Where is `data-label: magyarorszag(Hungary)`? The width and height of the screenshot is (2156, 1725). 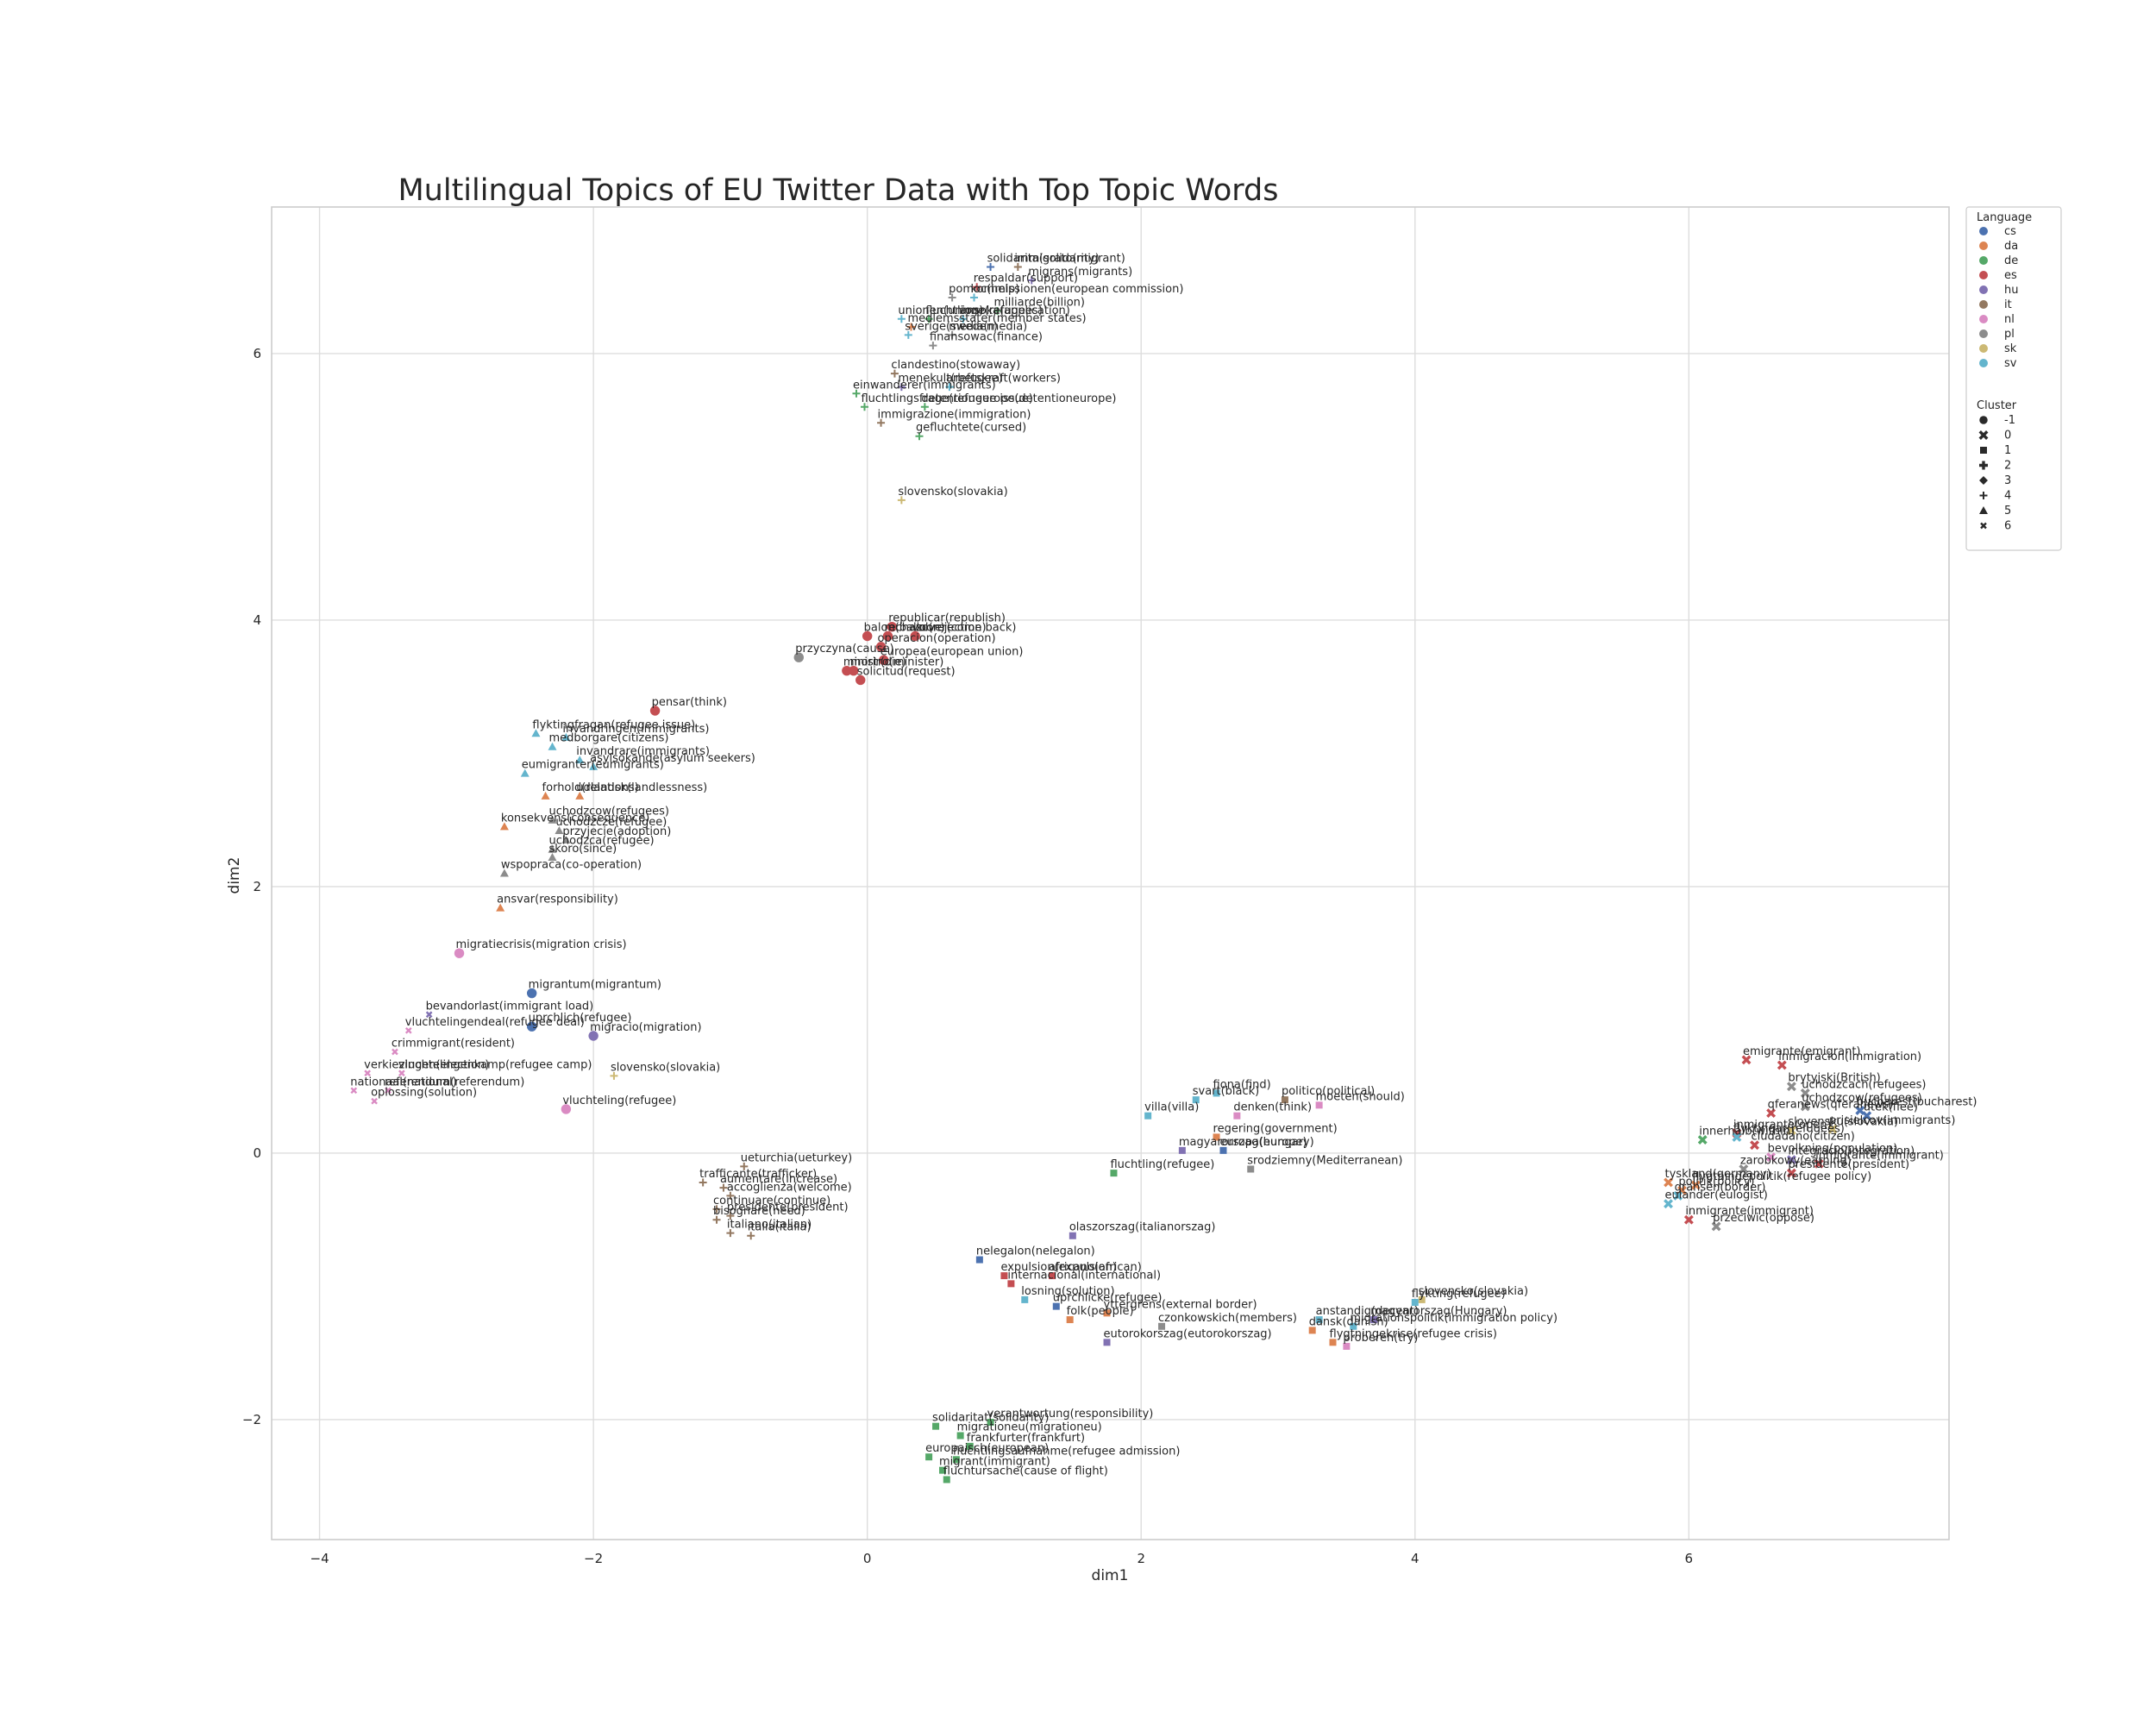
data-label: magyarorszag(Hungary) is located at coordinates (1438, 1311).